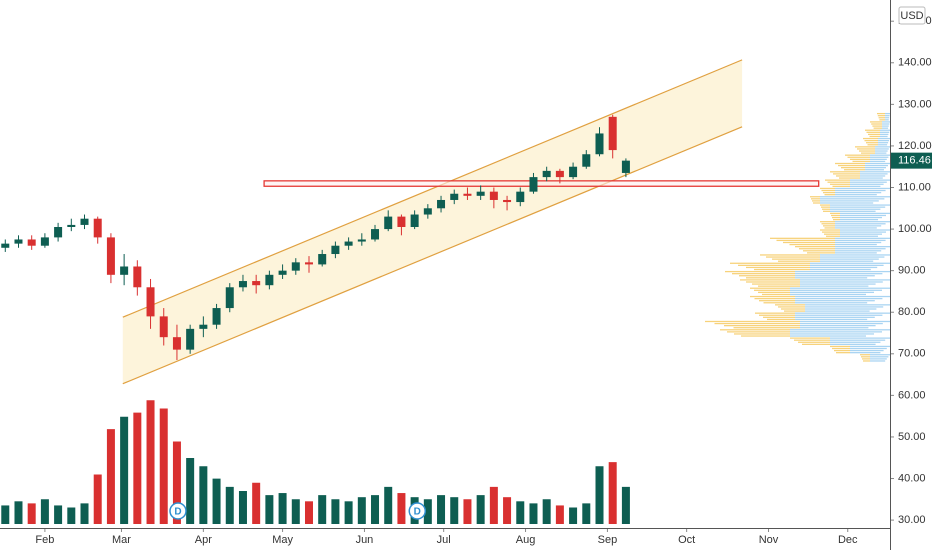 The height and width of the screenshot is (550, 932). I want to click on x-tick-label: Jul, so click(444, 540).